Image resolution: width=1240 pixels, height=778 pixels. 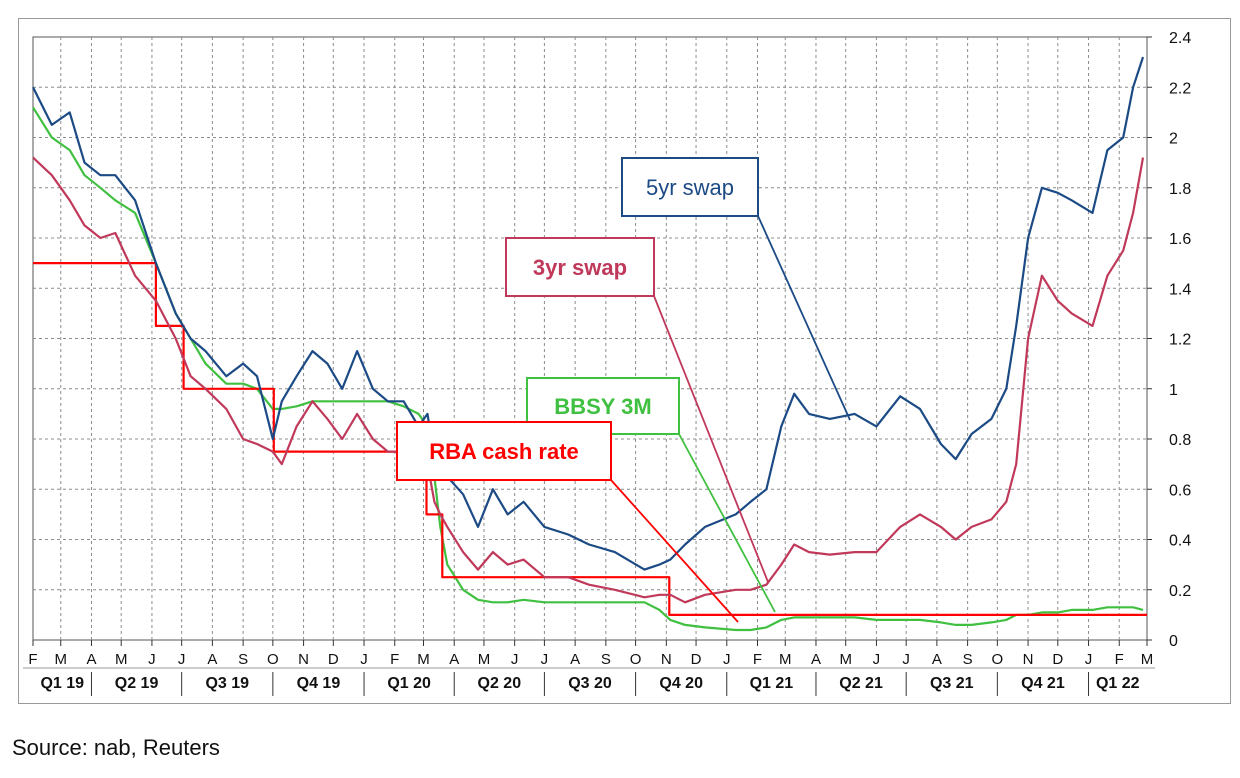 I want to click on y-tick-label: 2.4, so click(x=1180, y=38).